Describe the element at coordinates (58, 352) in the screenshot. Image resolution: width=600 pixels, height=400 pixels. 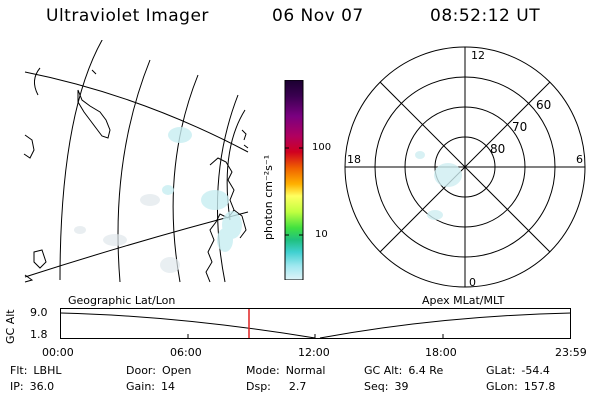
I see `timeline-xtick: 00:00` at that location.